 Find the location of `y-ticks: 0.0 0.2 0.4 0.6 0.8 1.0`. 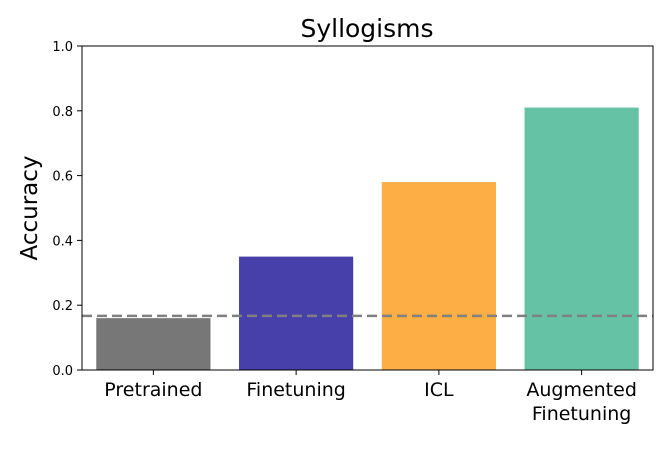

y-ticks: 0.0 0.2 0.4 0.6 0.8 1.0 is located at coordinates (67, 209).